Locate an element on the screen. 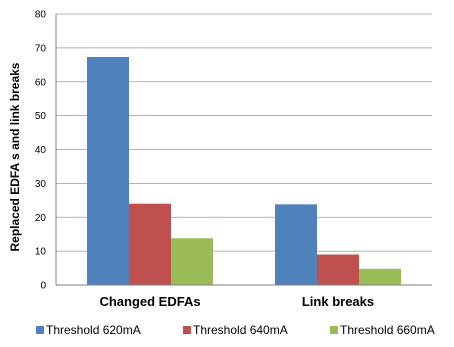 The height and width of the screenshot is (347, 454). x-category-label: Link breaks is located at coordinates (338, 301).